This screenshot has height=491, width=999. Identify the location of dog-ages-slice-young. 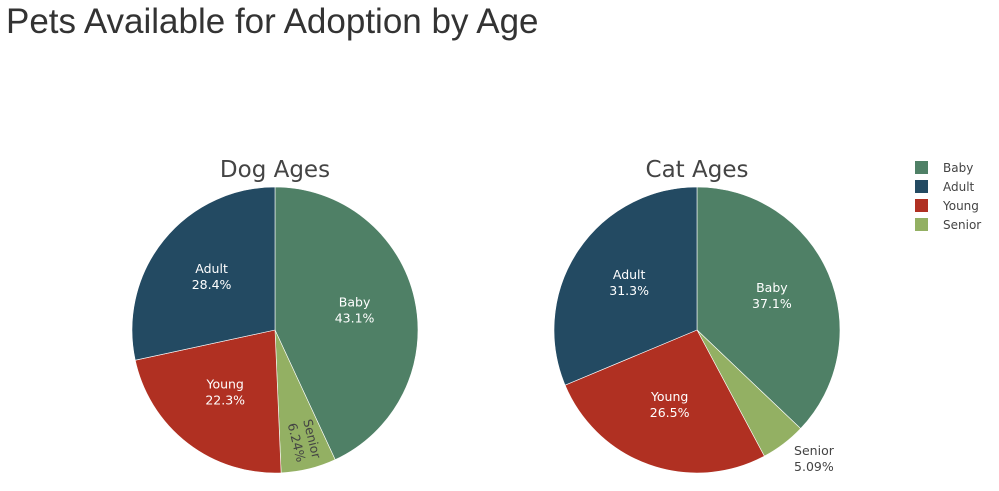
(208, 401).